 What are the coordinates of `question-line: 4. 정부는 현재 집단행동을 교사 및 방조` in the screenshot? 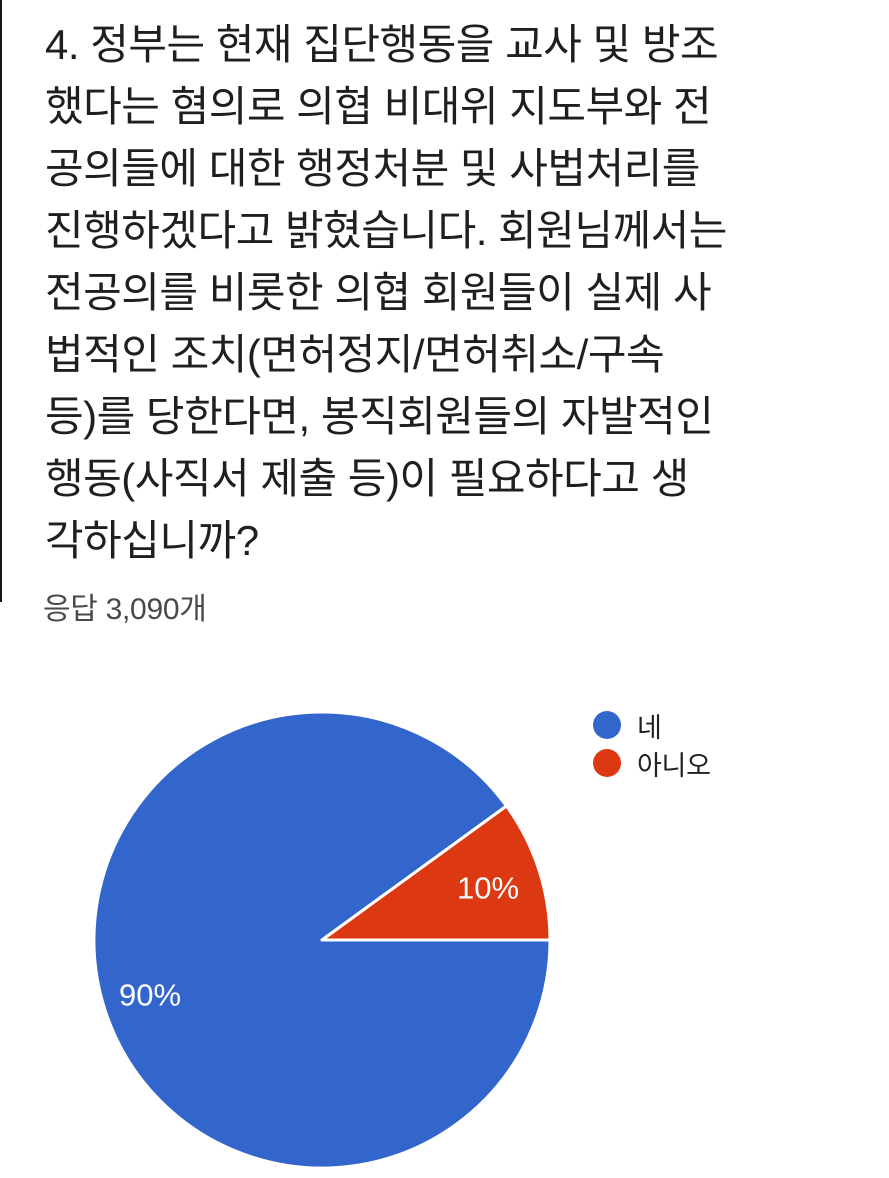 It's located at (382, 44).